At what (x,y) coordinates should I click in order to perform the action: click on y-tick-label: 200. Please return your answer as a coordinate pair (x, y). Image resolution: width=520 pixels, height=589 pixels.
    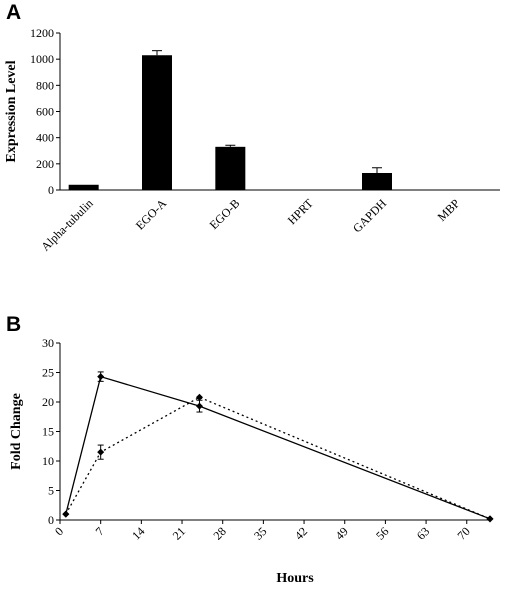
    Looking at the image, I should click on (45, 164).